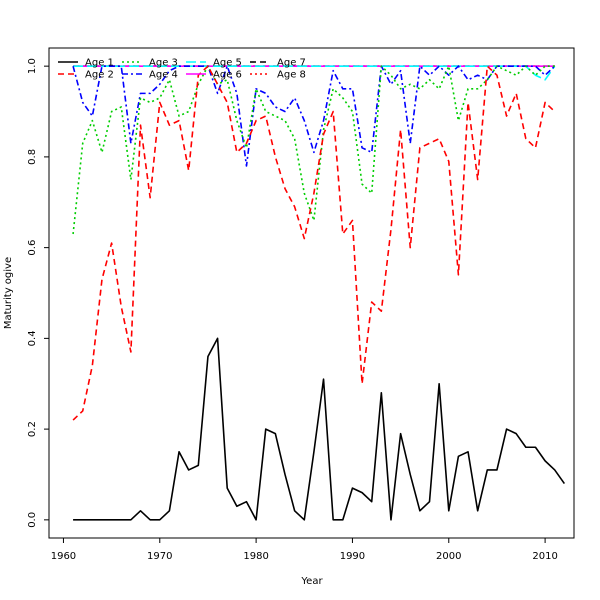  What do you see at coordinates (352, 556) in the screenshot?
I see `x-tick-label: 1990` at bounding box center [352, 556].